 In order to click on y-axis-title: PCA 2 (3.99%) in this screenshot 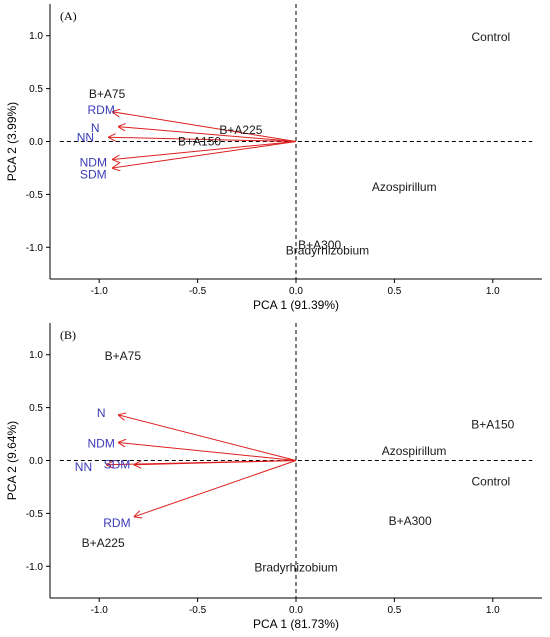, I will do `click(12, 141)`.